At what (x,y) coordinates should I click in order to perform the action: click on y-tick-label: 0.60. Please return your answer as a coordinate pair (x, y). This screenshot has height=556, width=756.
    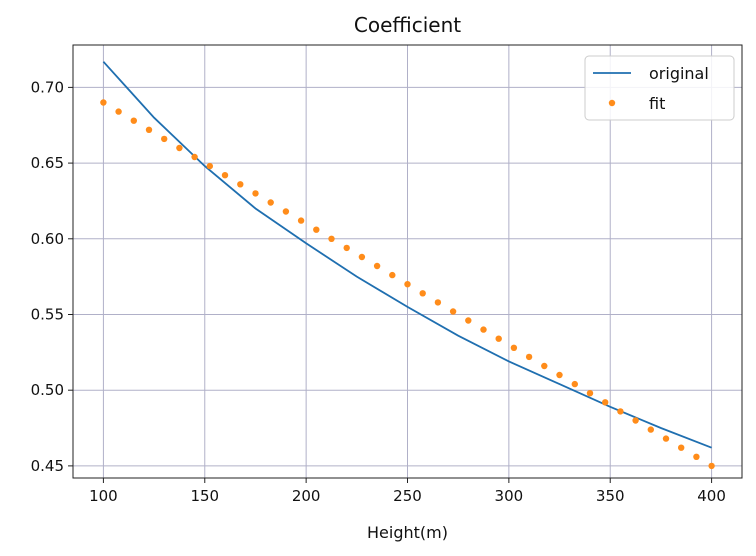
    Looking at the image, I should click on (47, 239).